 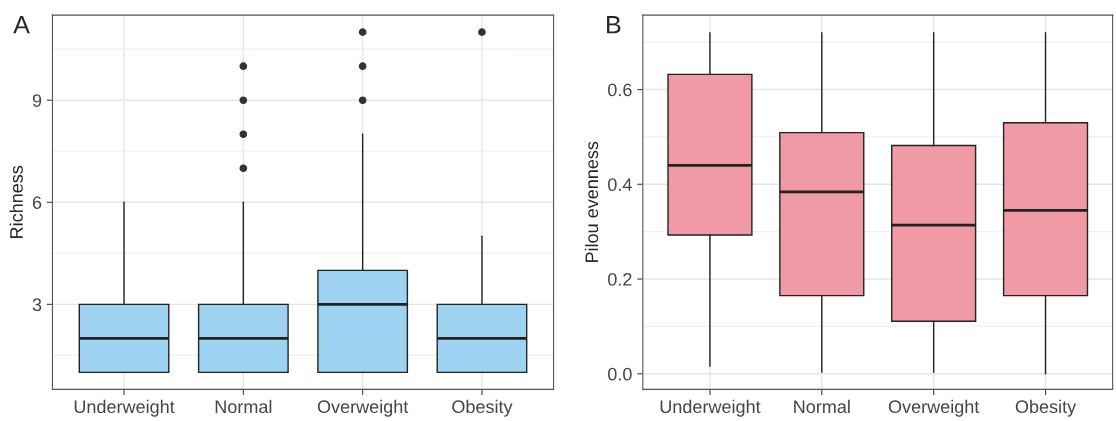 What do you see at coordinates (37, 305) in the screenshot?
I see `y-tick-label: 3` at bounding box center [37, 305].